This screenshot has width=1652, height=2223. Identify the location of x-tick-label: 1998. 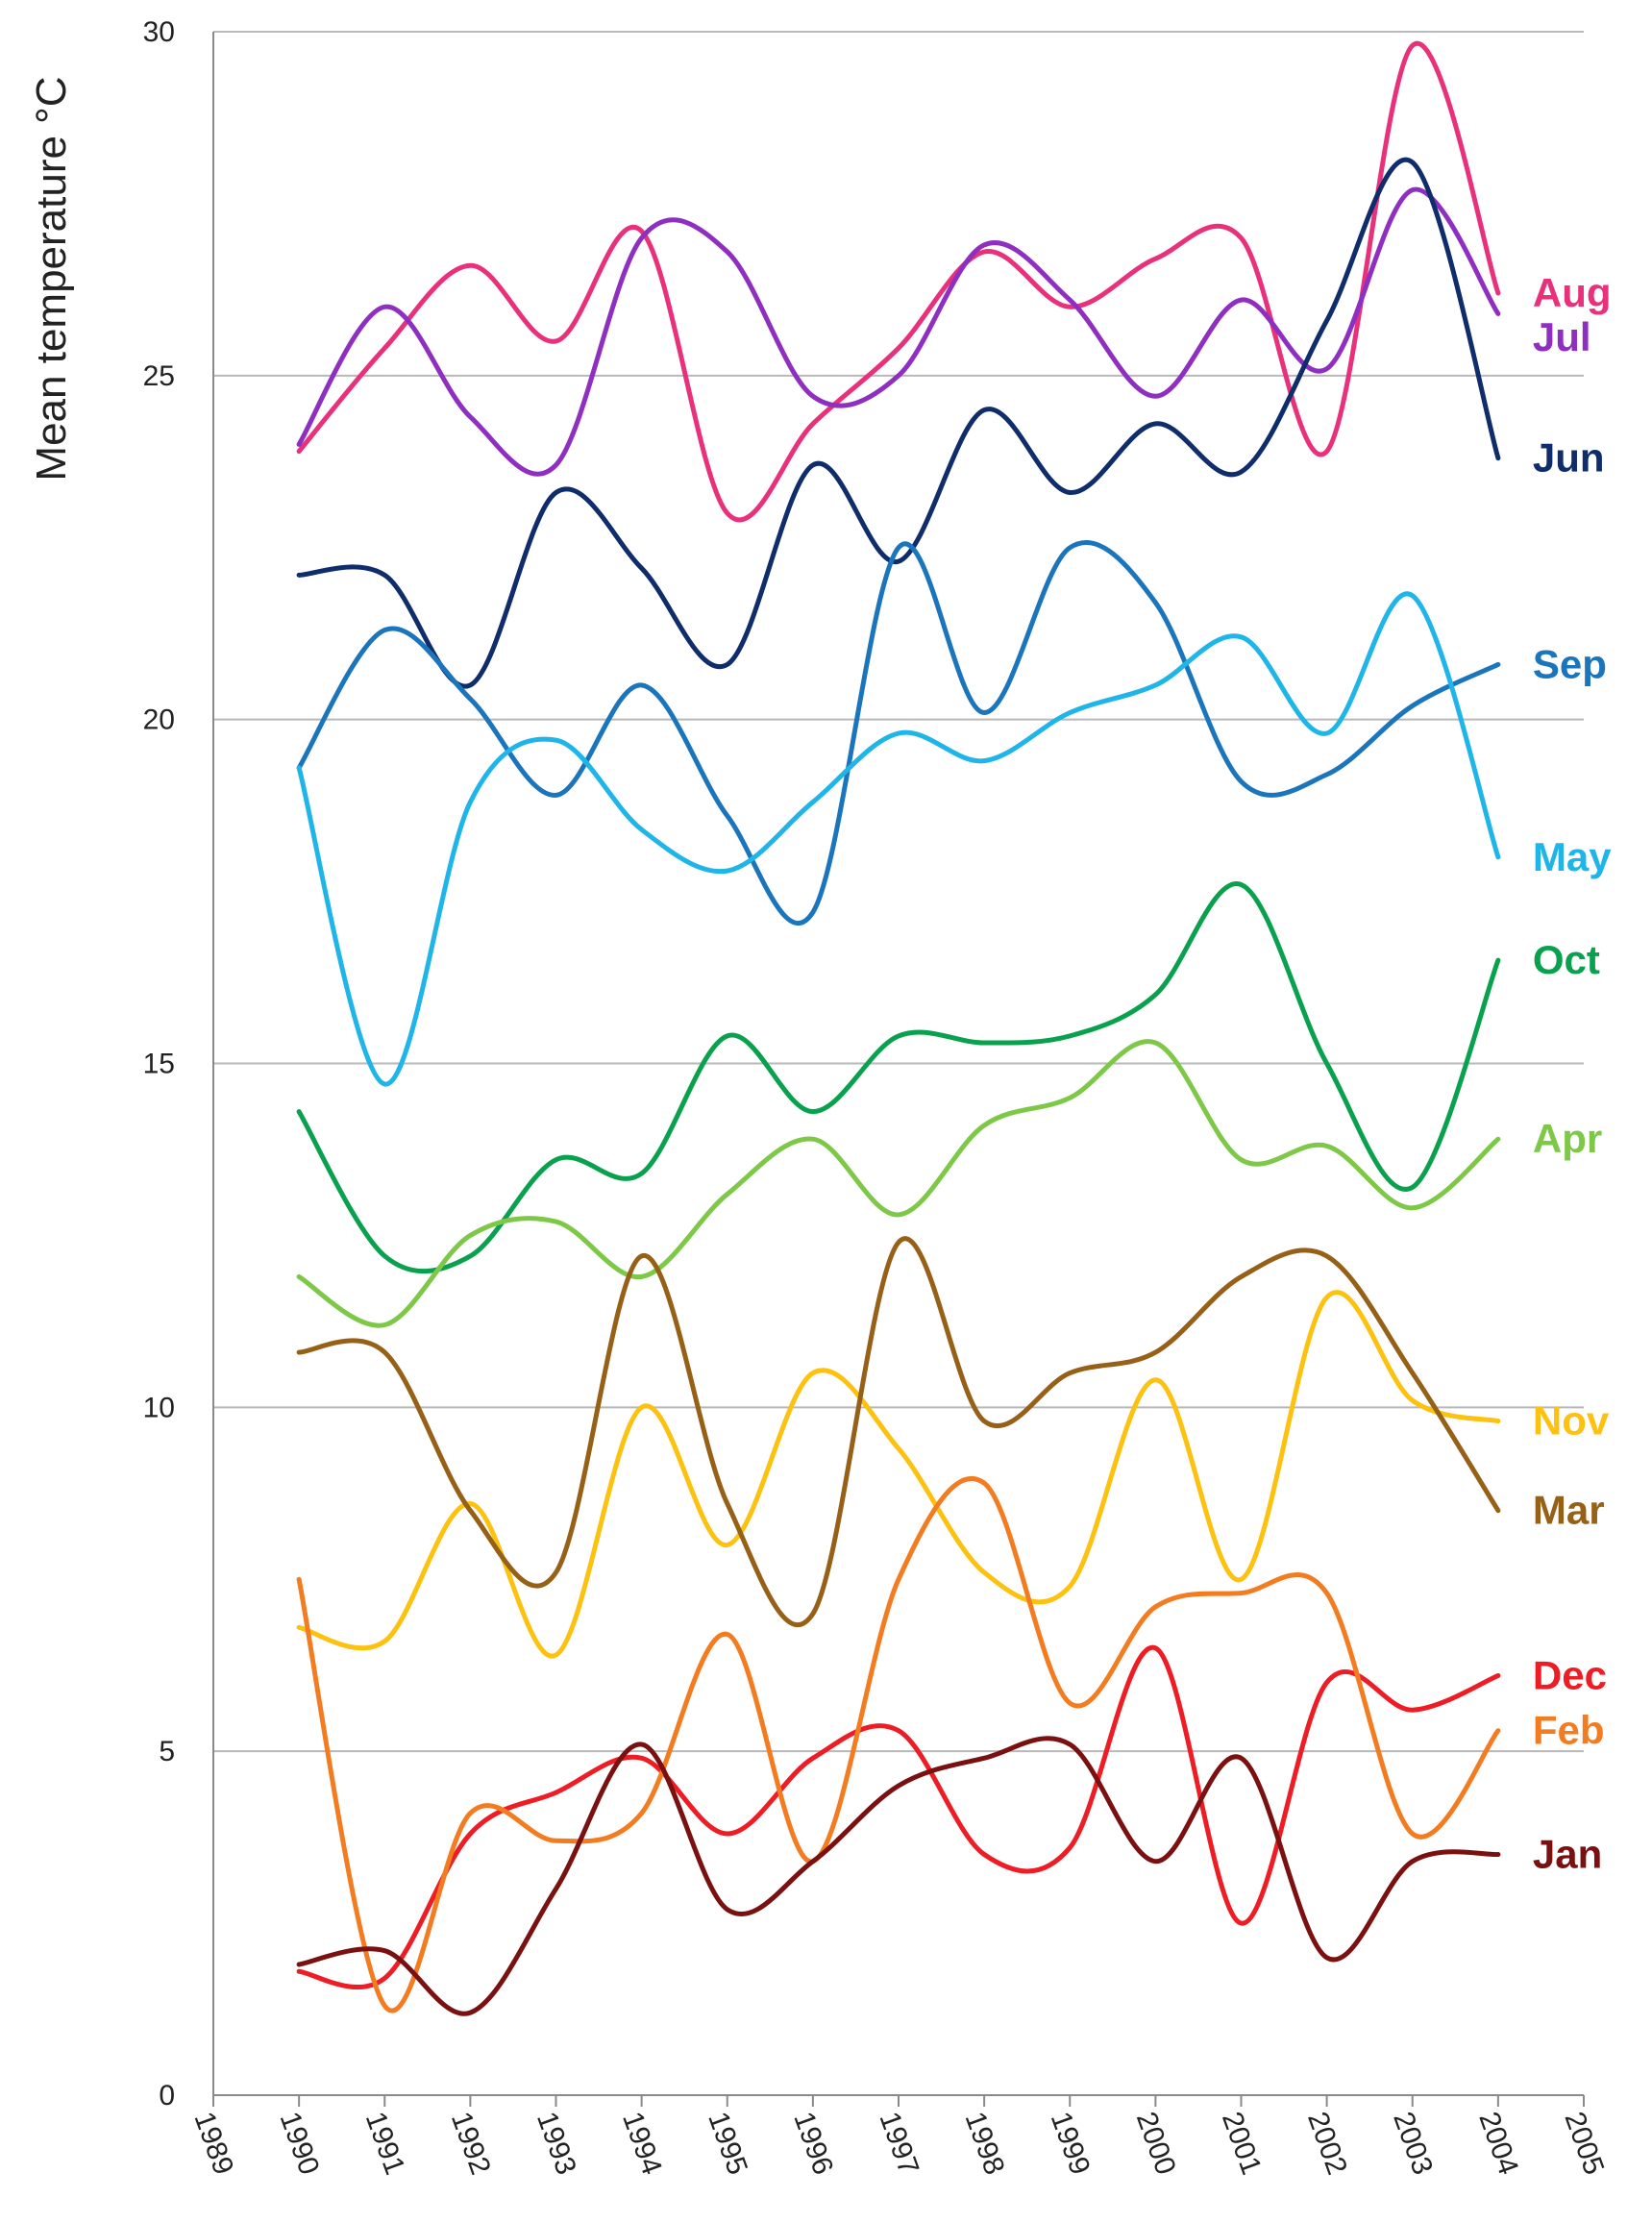
(985, 2143).